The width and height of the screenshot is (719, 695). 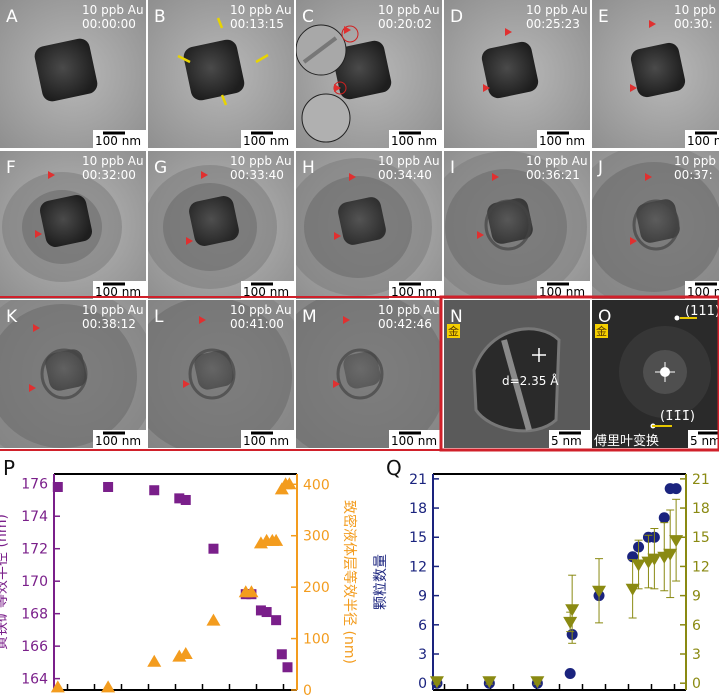 I want to click on timestamp-label: 00:41:00, so click(x=257, y=324).